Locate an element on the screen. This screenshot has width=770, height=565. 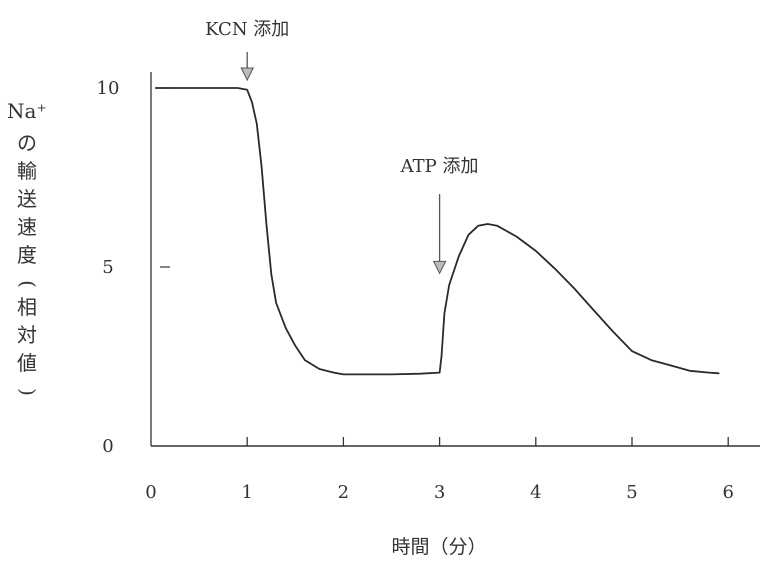
x-axis-label: 時間（分） is located at coordinates (438, 547).